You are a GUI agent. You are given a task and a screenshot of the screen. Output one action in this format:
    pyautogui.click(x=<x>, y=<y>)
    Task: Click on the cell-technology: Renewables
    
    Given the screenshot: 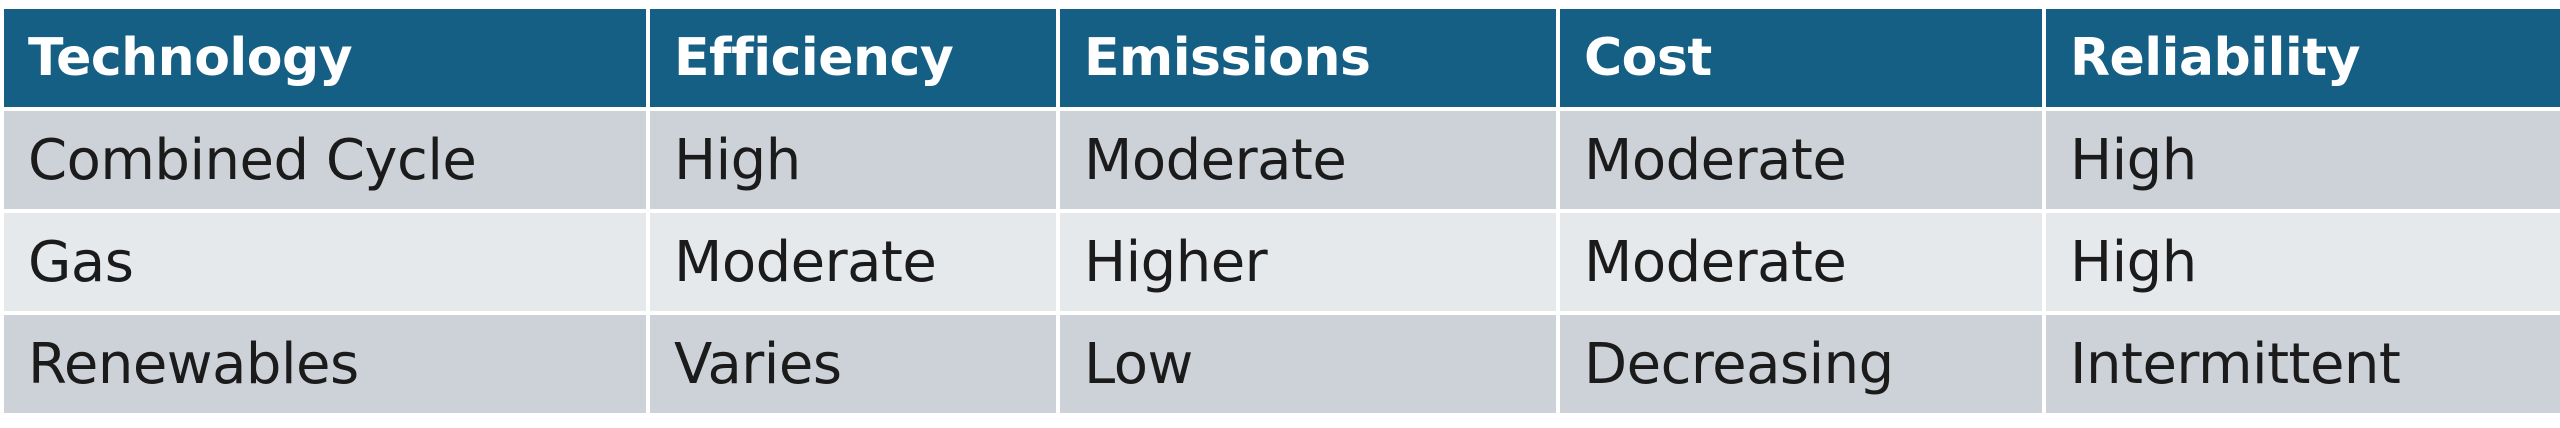 What is the action you would take?
    pyautogui.click(x=325, y=364)
    